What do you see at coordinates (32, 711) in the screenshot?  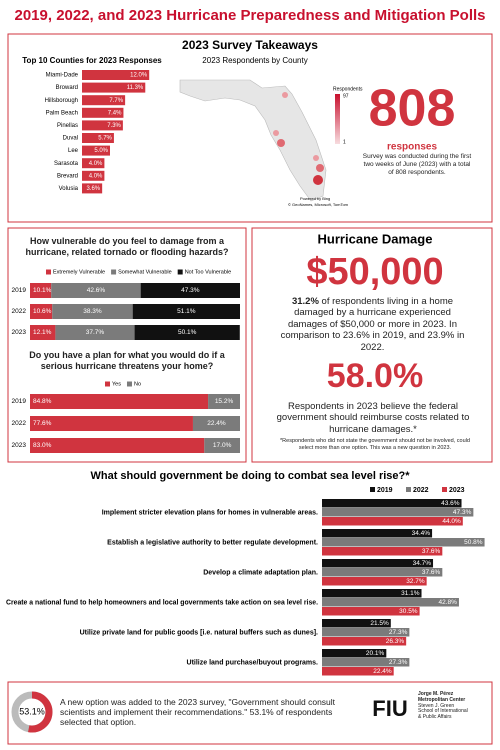 I see `value-label: 53.1%` at bounding box center [32, 711].